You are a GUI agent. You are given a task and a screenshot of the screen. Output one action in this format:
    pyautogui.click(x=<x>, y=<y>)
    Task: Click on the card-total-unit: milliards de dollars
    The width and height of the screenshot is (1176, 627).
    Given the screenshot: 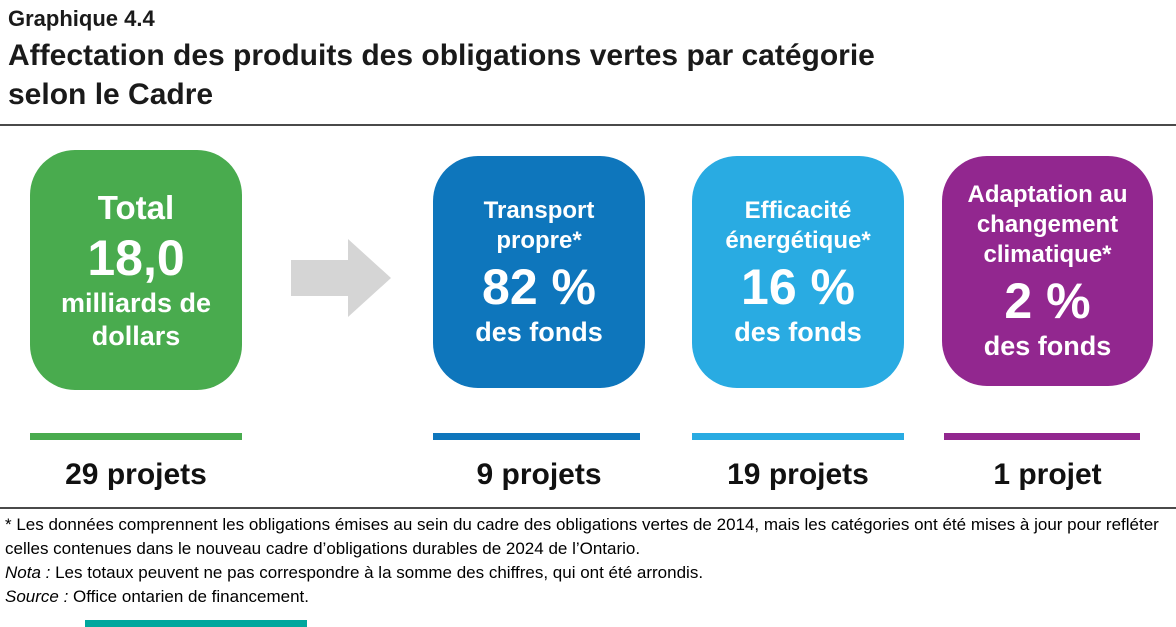 What is the action you would take?
    pyautogui.click(x=136, y=319)
    